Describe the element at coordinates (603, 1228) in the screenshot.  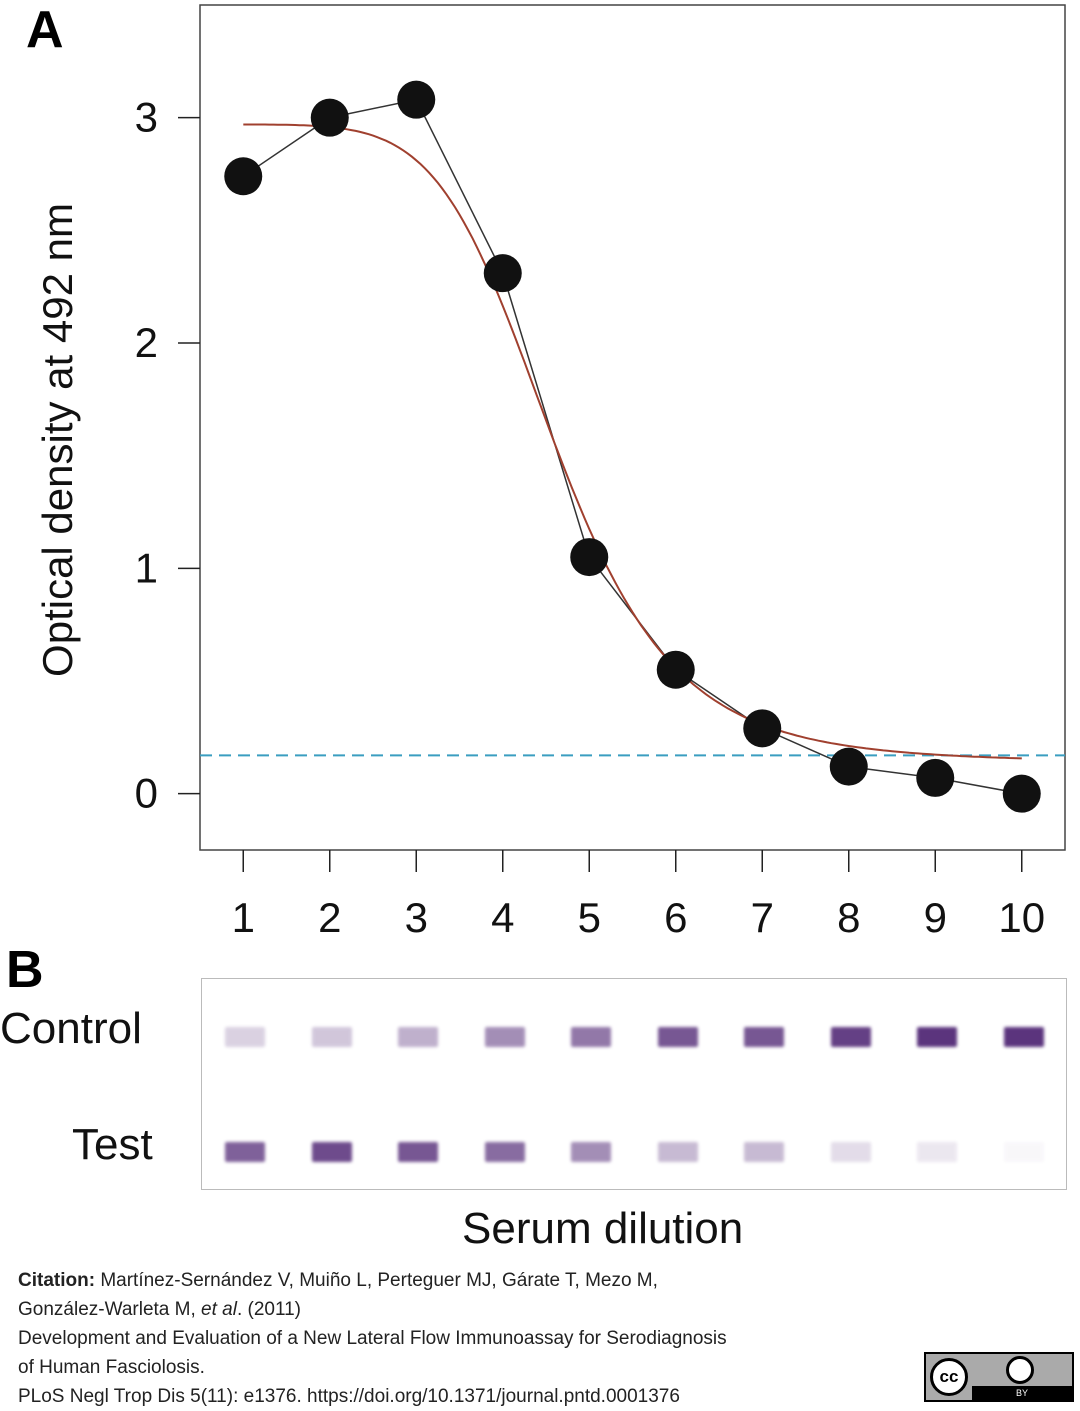
I see `x-axis-label: Serum dilution` at that location.